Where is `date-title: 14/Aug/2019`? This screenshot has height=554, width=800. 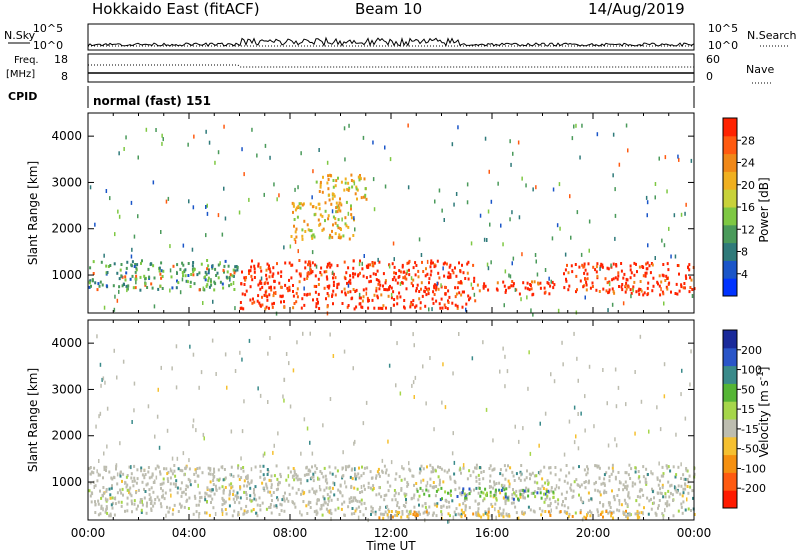 date-title: 14/Aug/2019 is located at coordinates (636, 9).